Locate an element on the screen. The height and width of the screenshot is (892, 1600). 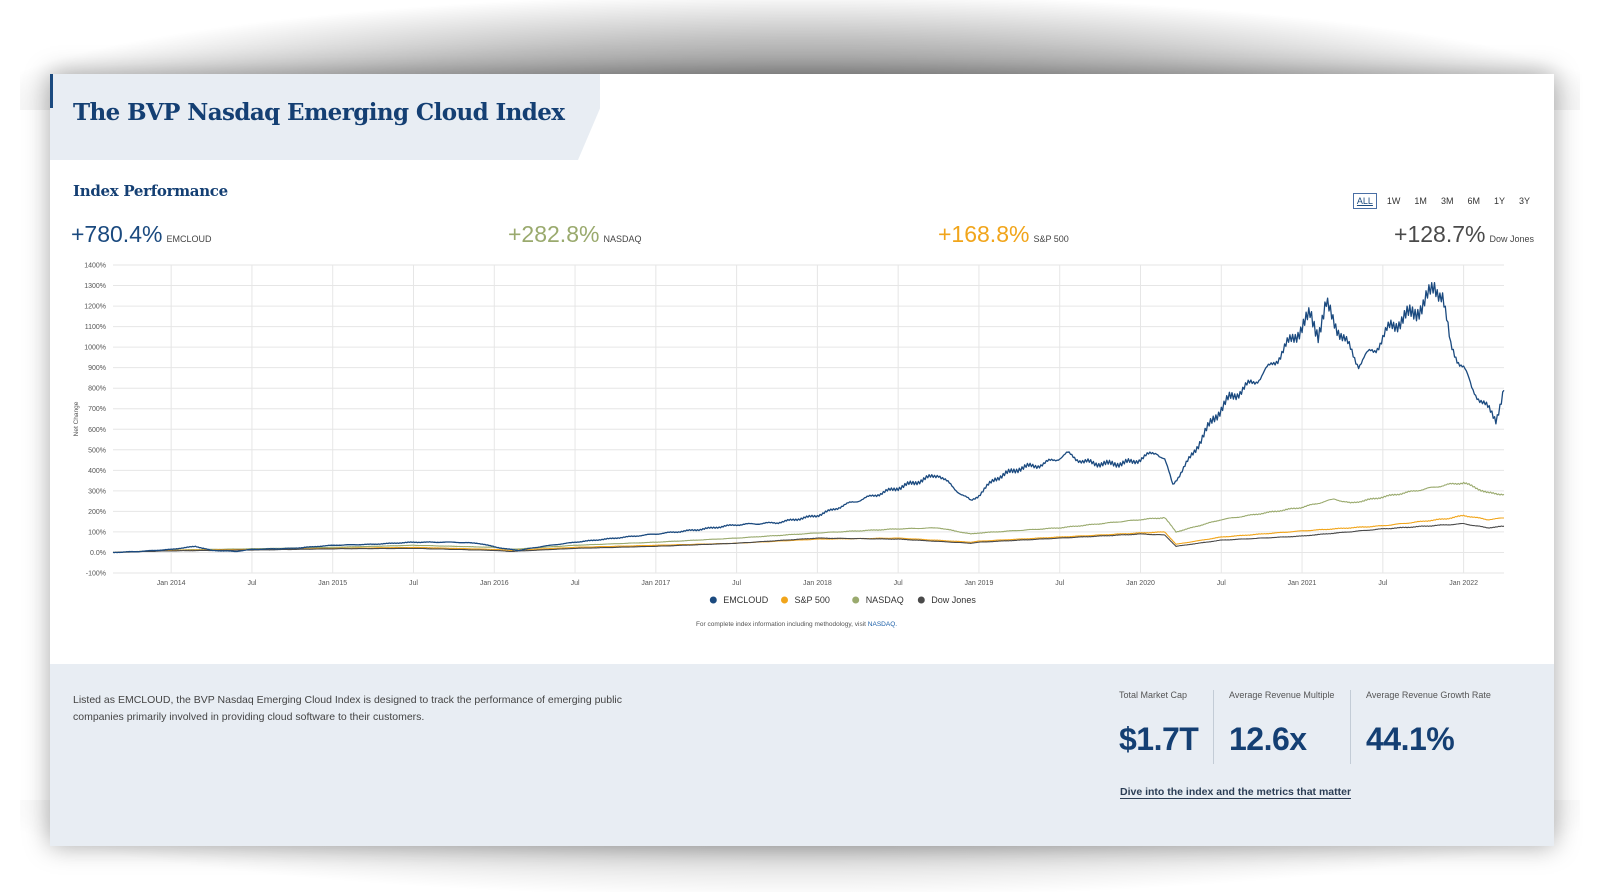
range-all-button: ALL is located at coordinates (1364, 201).